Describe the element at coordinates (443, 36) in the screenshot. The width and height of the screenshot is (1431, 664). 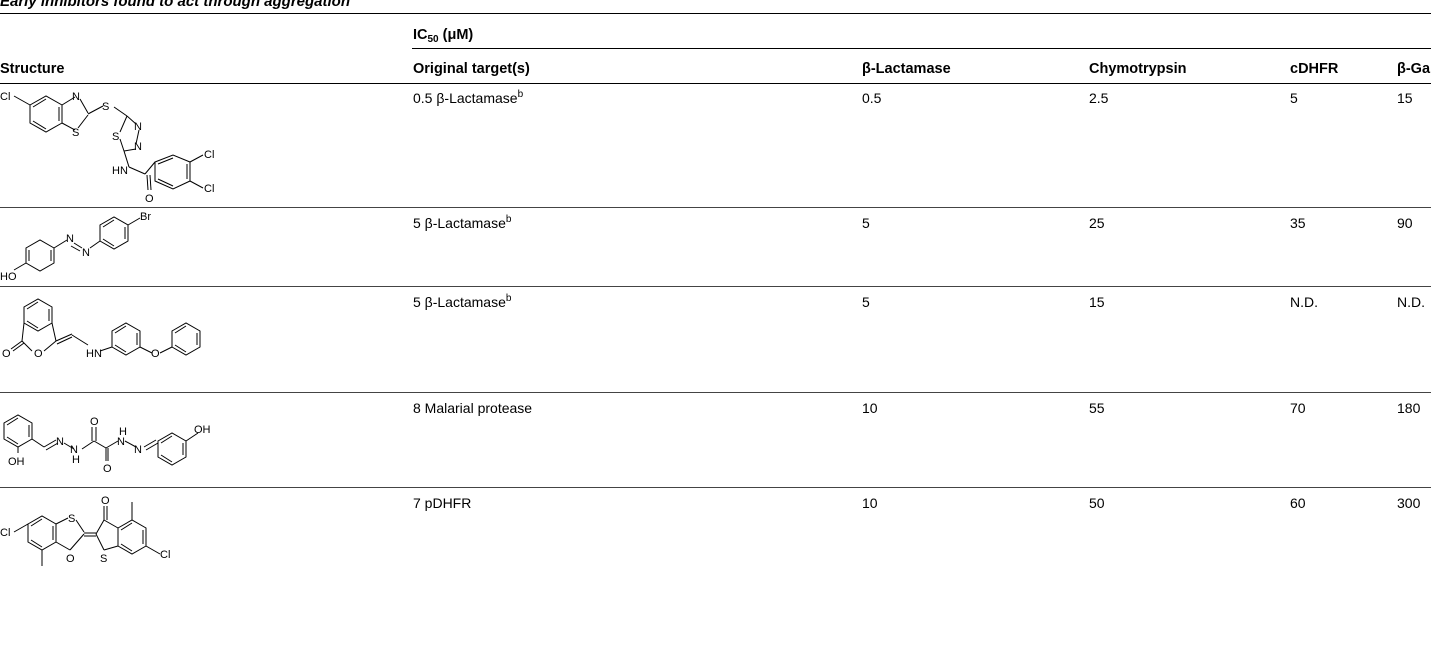
I see `ic50-group-header: IC50 (μM)` at that location.